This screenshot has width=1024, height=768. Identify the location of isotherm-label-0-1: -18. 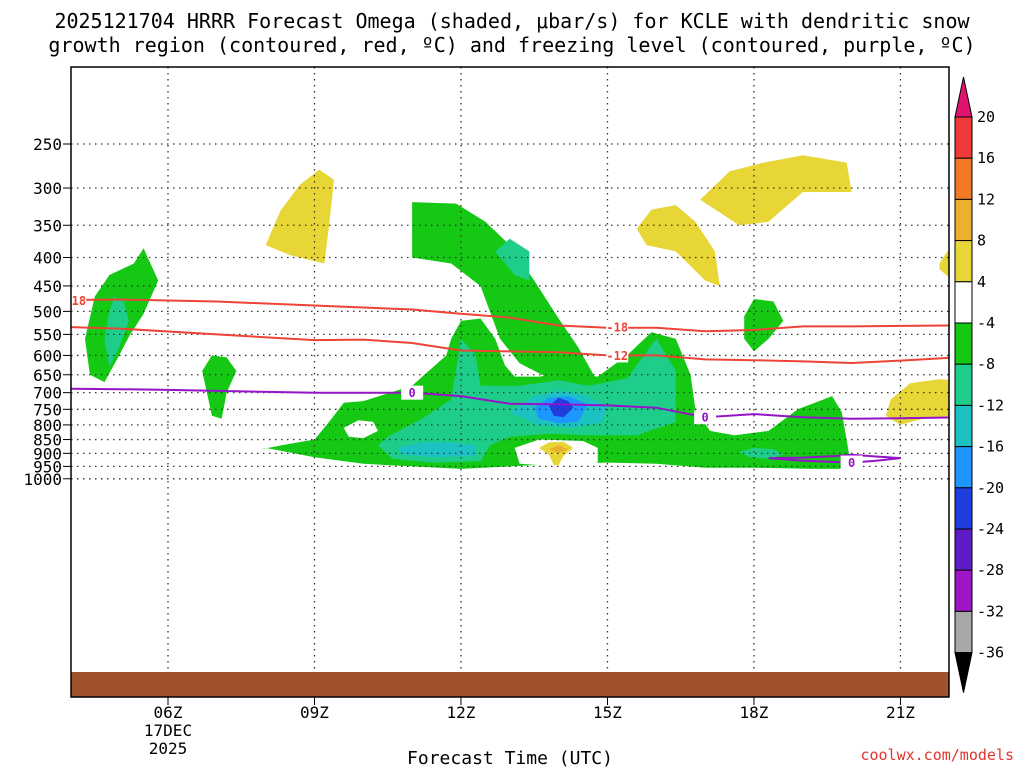
(617, 327).